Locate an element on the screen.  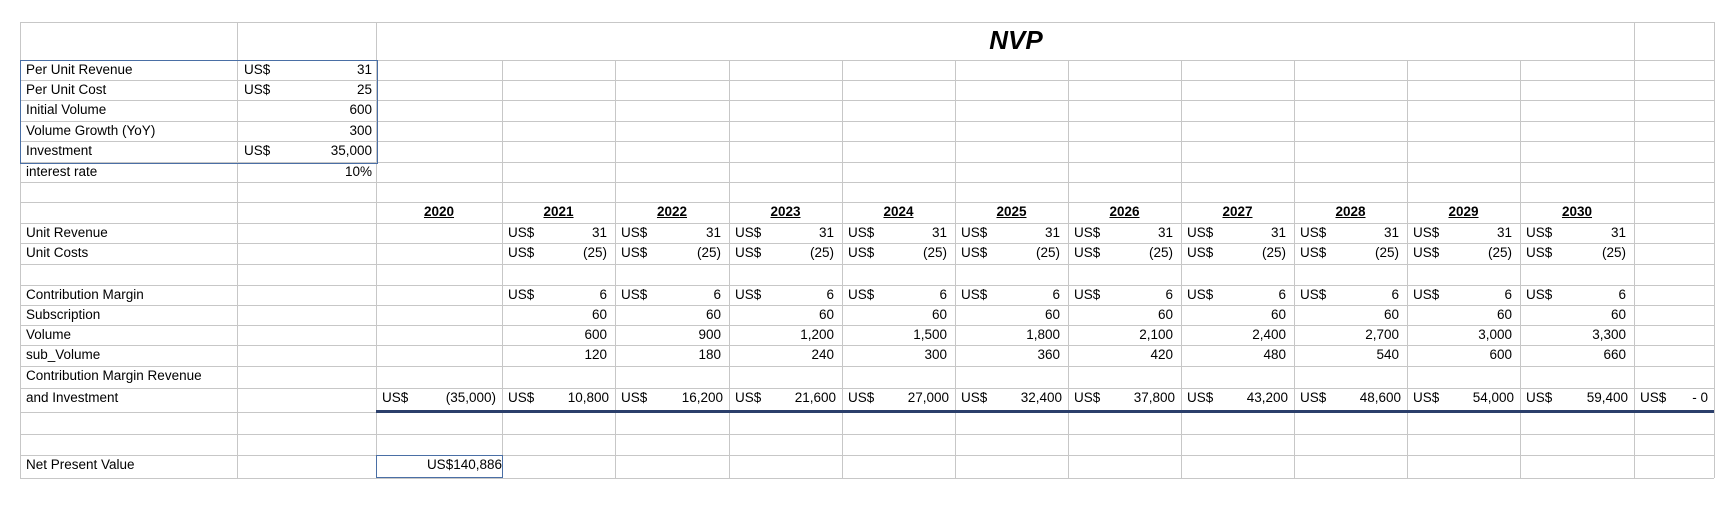
row-label: Contribution Margin is located at coordinates (85, 294).